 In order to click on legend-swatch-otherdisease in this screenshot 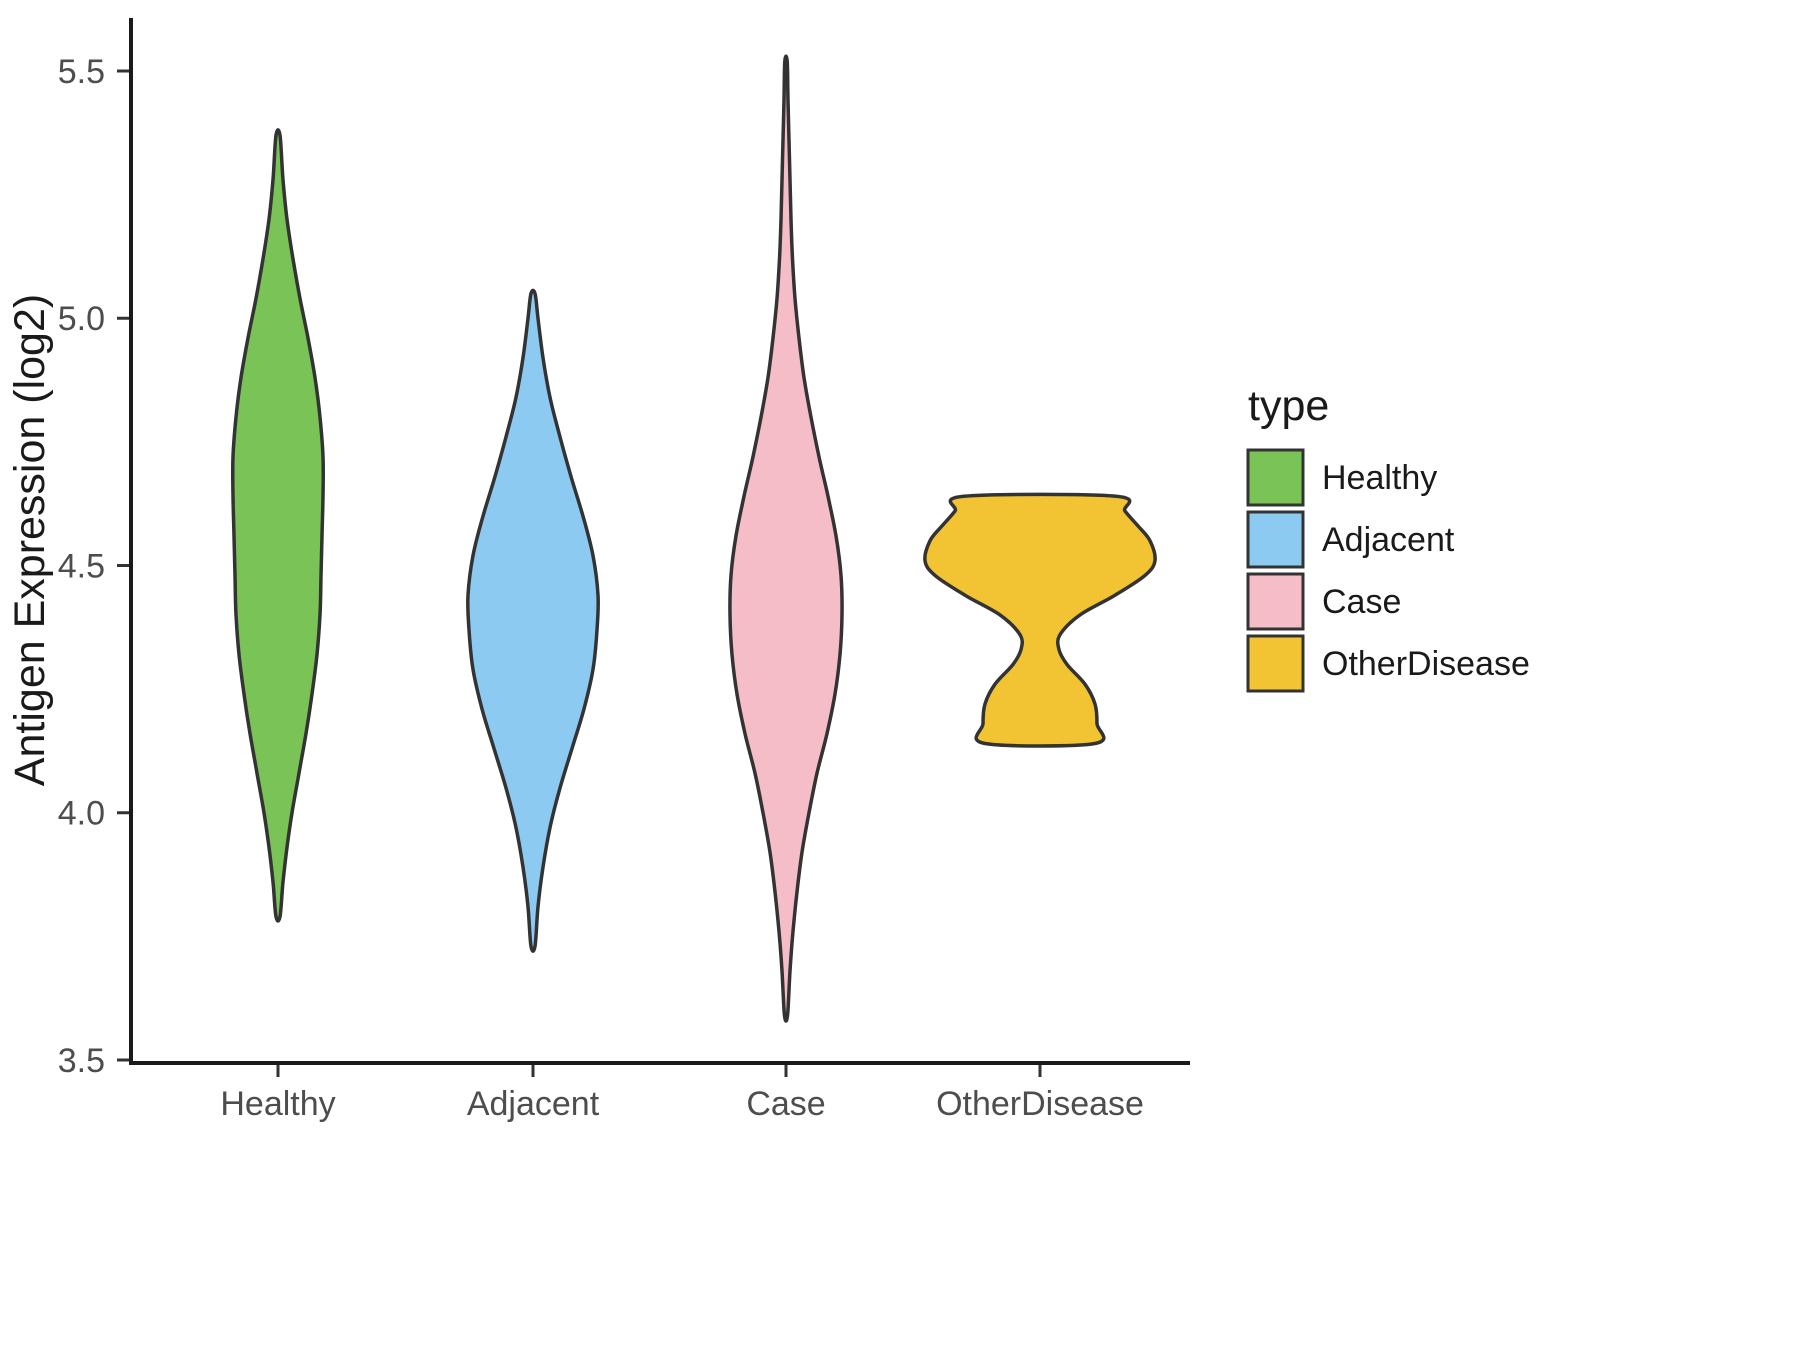, I will do `click(1275, 663)`.